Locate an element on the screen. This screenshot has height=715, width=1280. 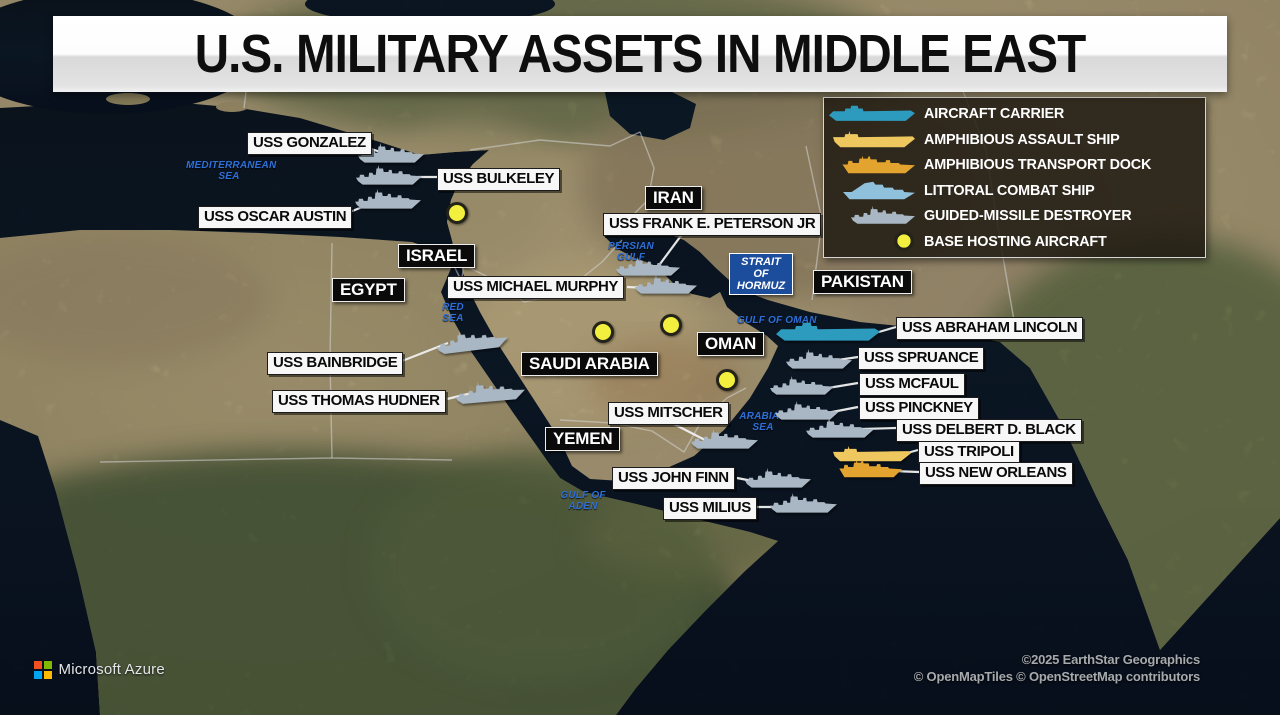
map-provider: Microsoft Azure is located at coordinates (99, 670).